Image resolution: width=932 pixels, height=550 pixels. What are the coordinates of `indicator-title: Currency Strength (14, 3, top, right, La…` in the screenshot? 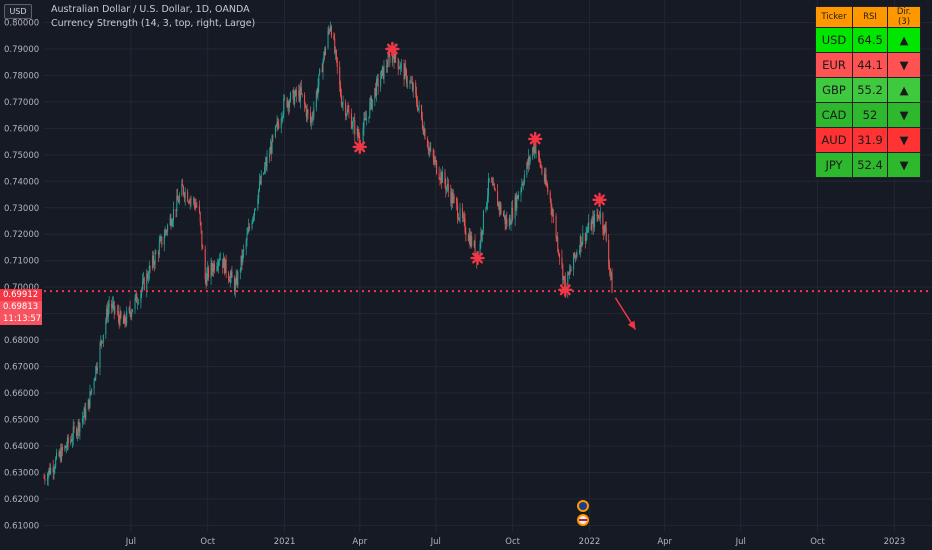 It's located at (153, 23).